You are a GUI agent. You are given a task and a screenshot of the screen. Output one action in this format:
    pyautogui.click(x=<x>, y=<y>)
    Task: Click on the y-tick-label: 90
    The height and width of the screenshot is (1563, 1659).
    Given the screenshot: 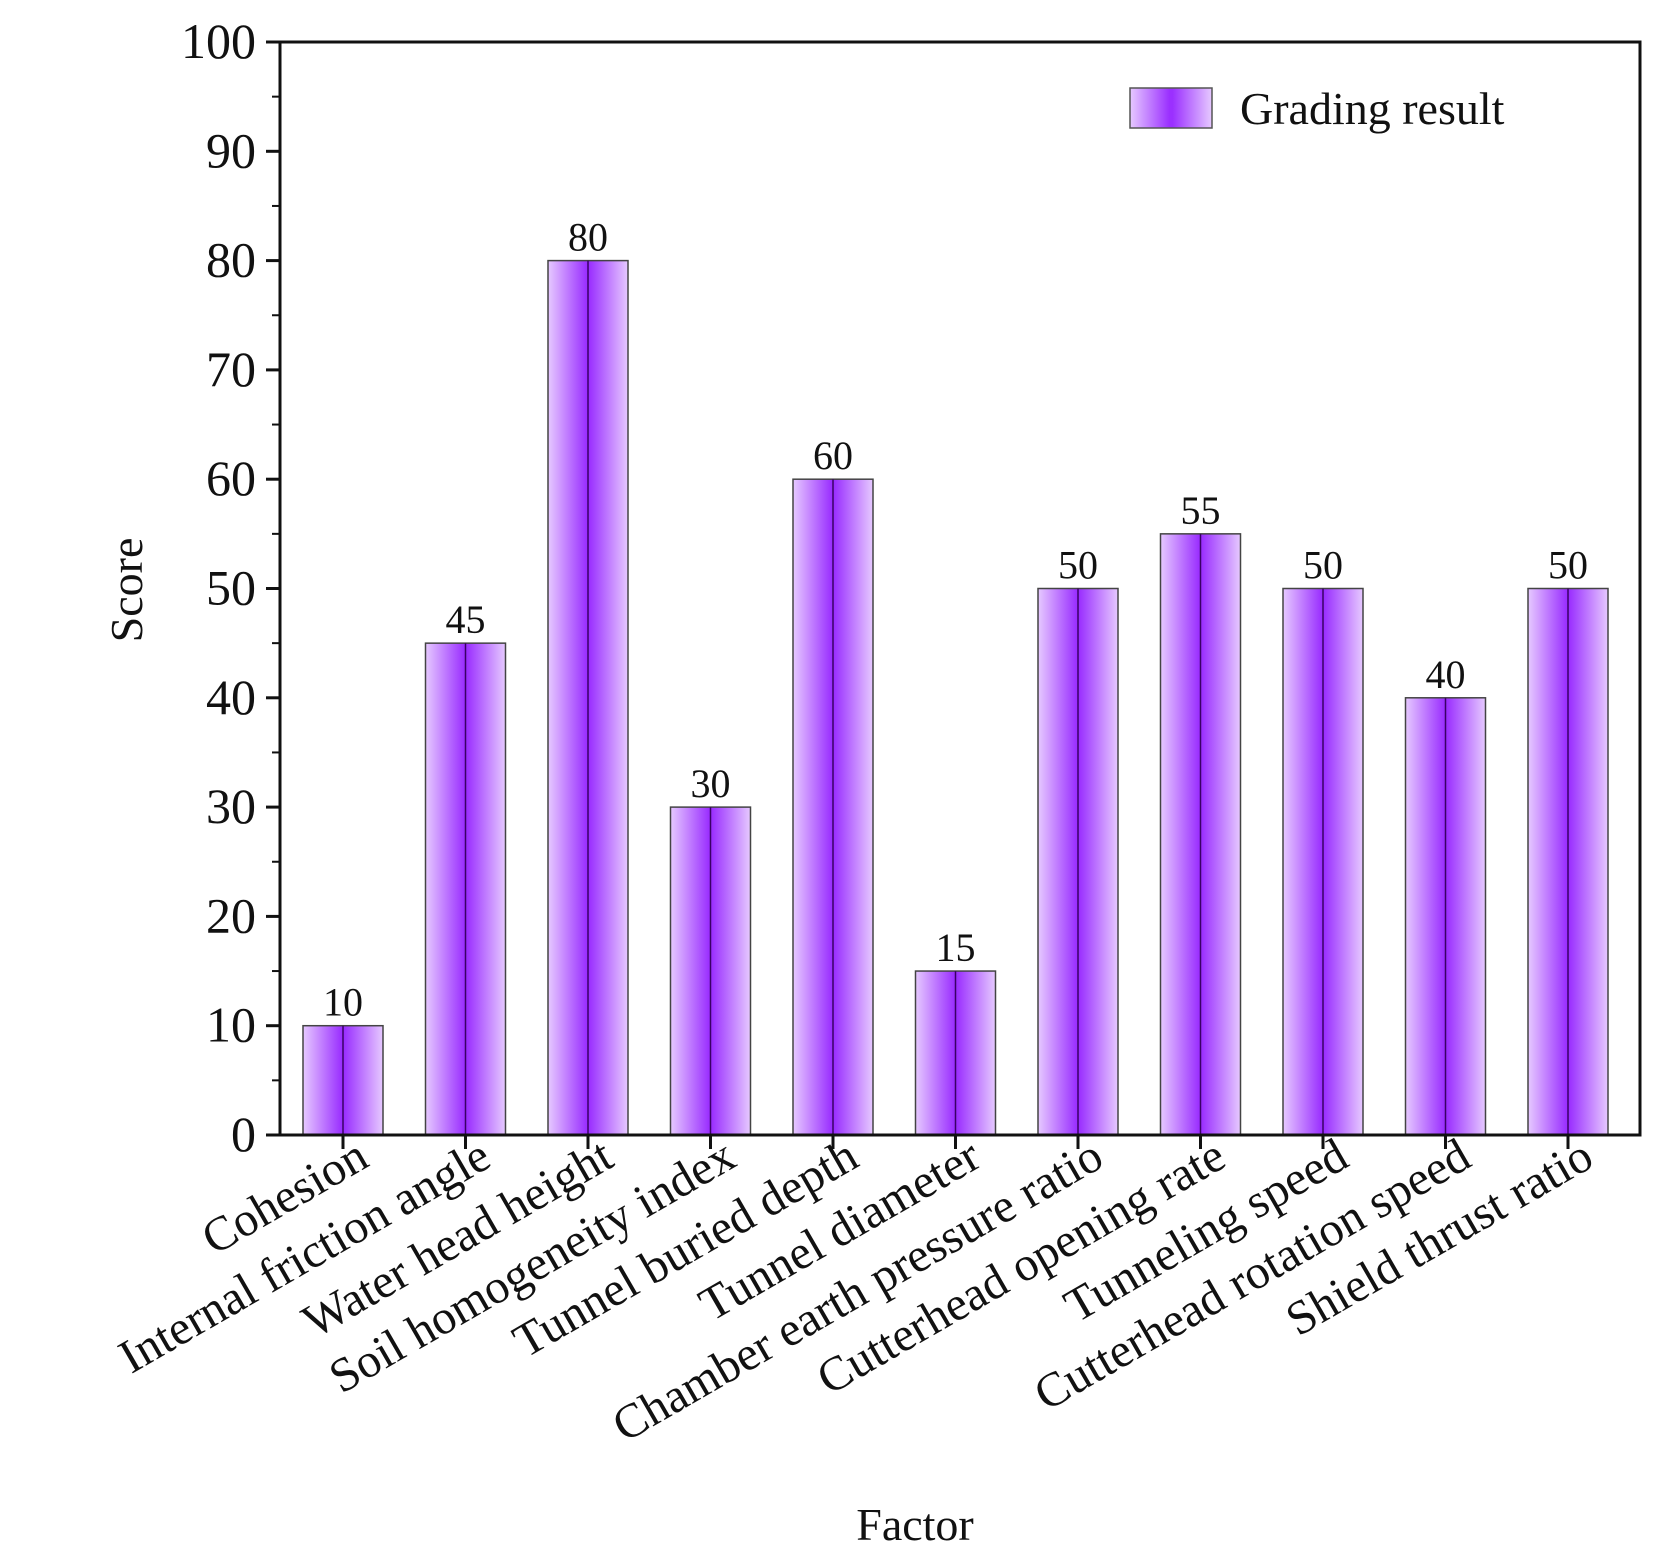 What is the action you would take?
    pyautogui.click(x=231, y=150)
    